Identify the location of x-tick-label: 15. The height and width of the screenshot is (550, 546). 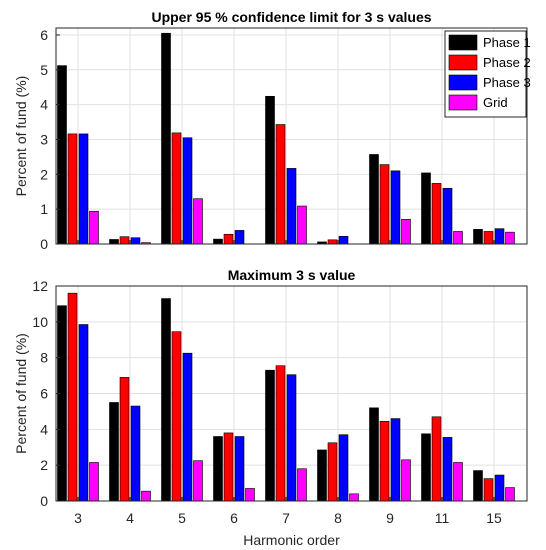
(494, 518).